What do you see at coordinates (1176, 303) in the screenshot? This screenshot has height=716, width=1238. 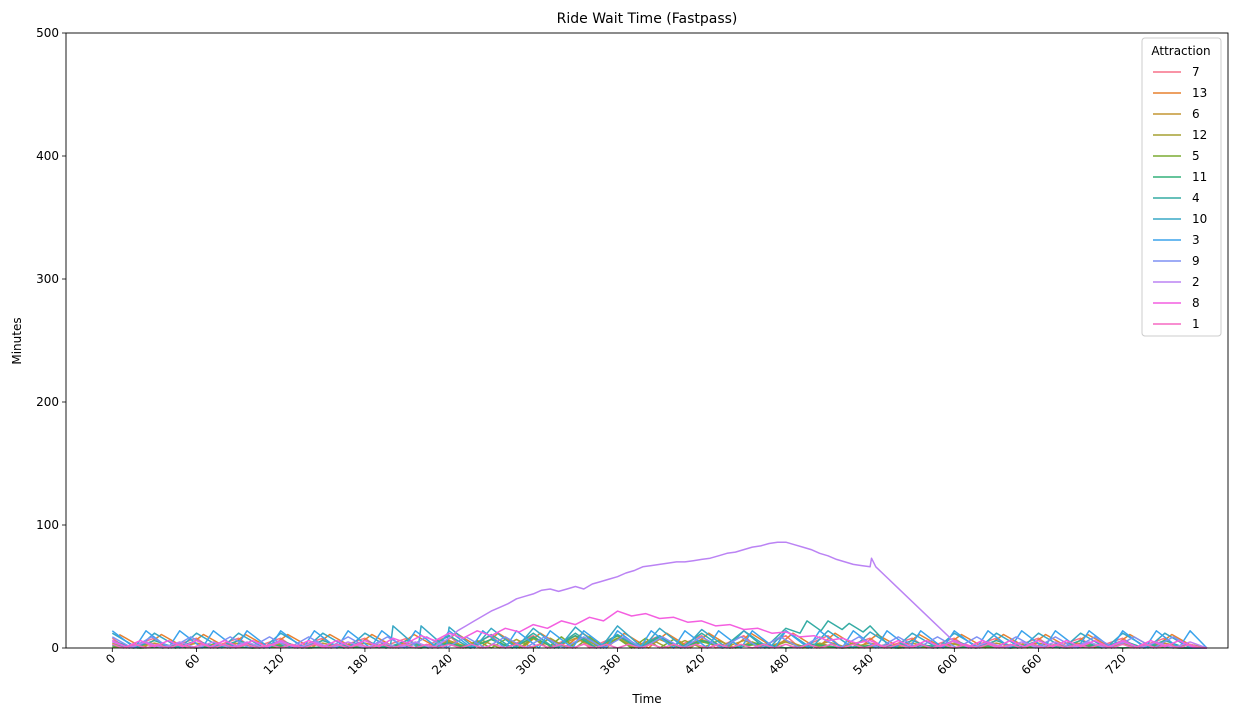 I see `legend-item-8: 8` at bounding box center [1176, 303].